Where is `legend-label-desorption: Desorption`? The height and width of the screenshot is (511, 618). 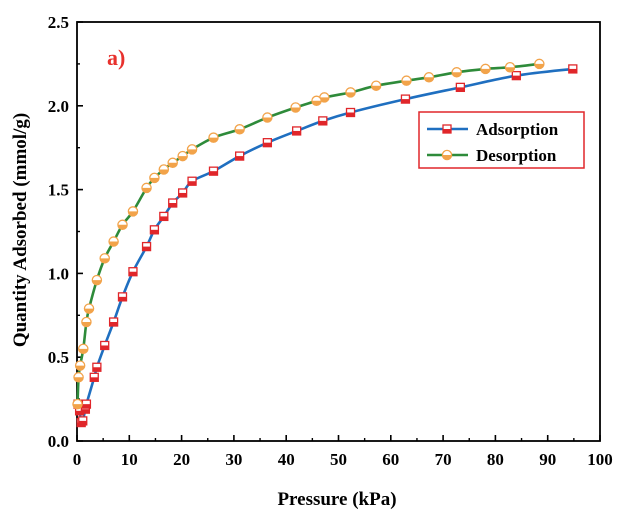 legend-label-desorption: Desorption is located at coordinates (516, 155).